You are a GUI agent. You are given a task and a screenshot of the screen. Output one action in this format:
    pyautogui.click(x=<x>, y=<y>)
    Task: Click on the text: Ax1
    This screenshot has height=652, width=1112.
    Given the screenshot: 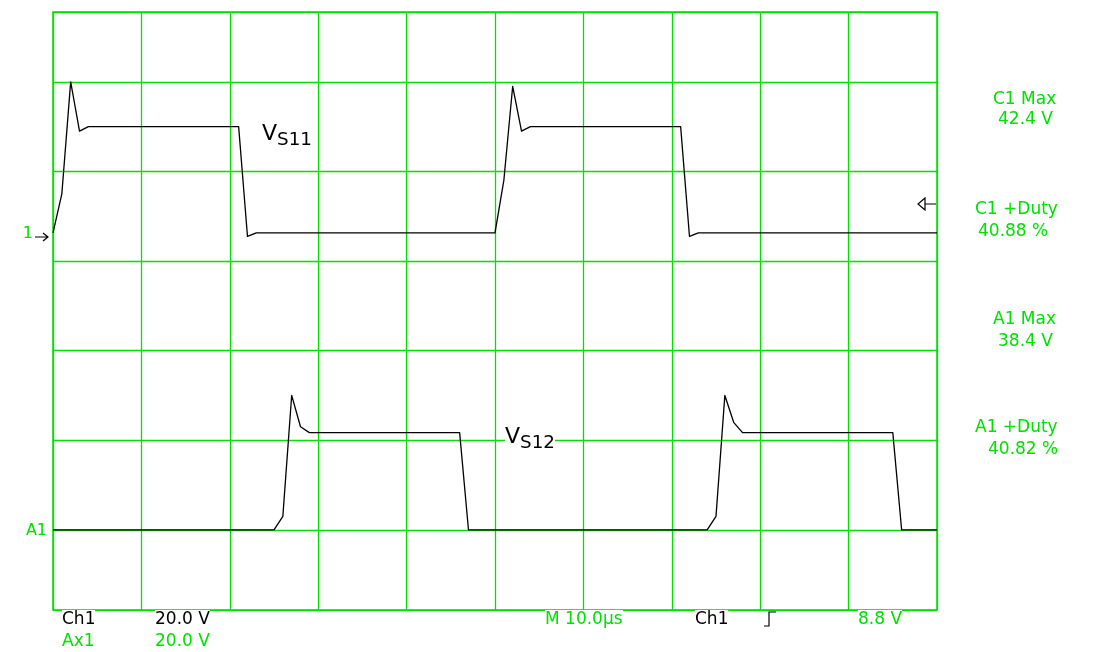 What is the action you would take?
    pyautogui.click(x=78, y=640)
    